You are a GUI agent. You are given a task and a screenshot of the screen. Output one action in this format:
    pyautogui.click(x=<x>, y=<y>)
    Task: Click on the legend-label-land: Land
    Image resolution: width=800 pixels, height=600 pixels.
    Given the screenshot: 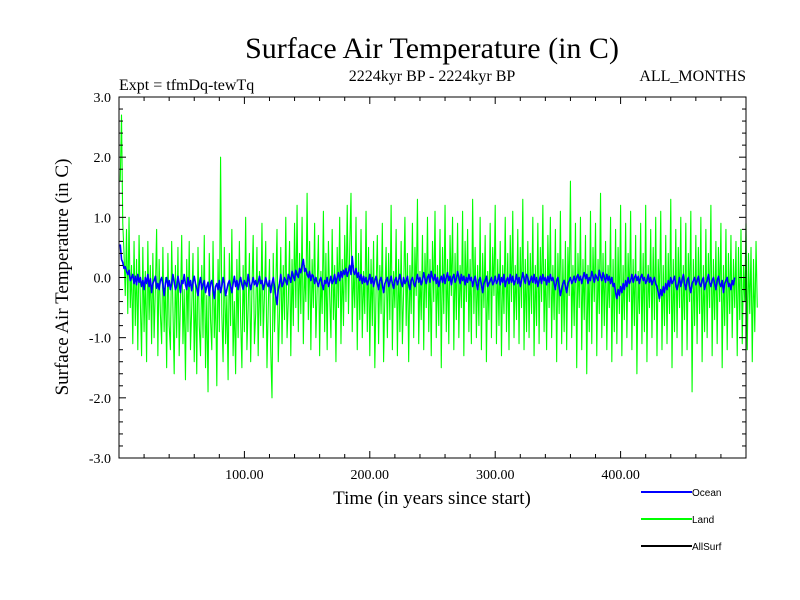 What is the action you would take?
    pyautogui.click(x=703, y=520)
    